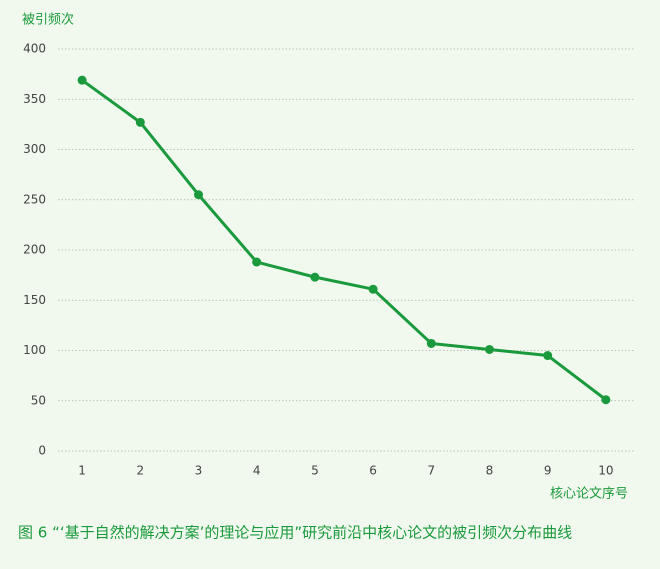 The width and height of the screenshot is (660, 569). I want to click on y-tick-label: 250, so click(34, 199).